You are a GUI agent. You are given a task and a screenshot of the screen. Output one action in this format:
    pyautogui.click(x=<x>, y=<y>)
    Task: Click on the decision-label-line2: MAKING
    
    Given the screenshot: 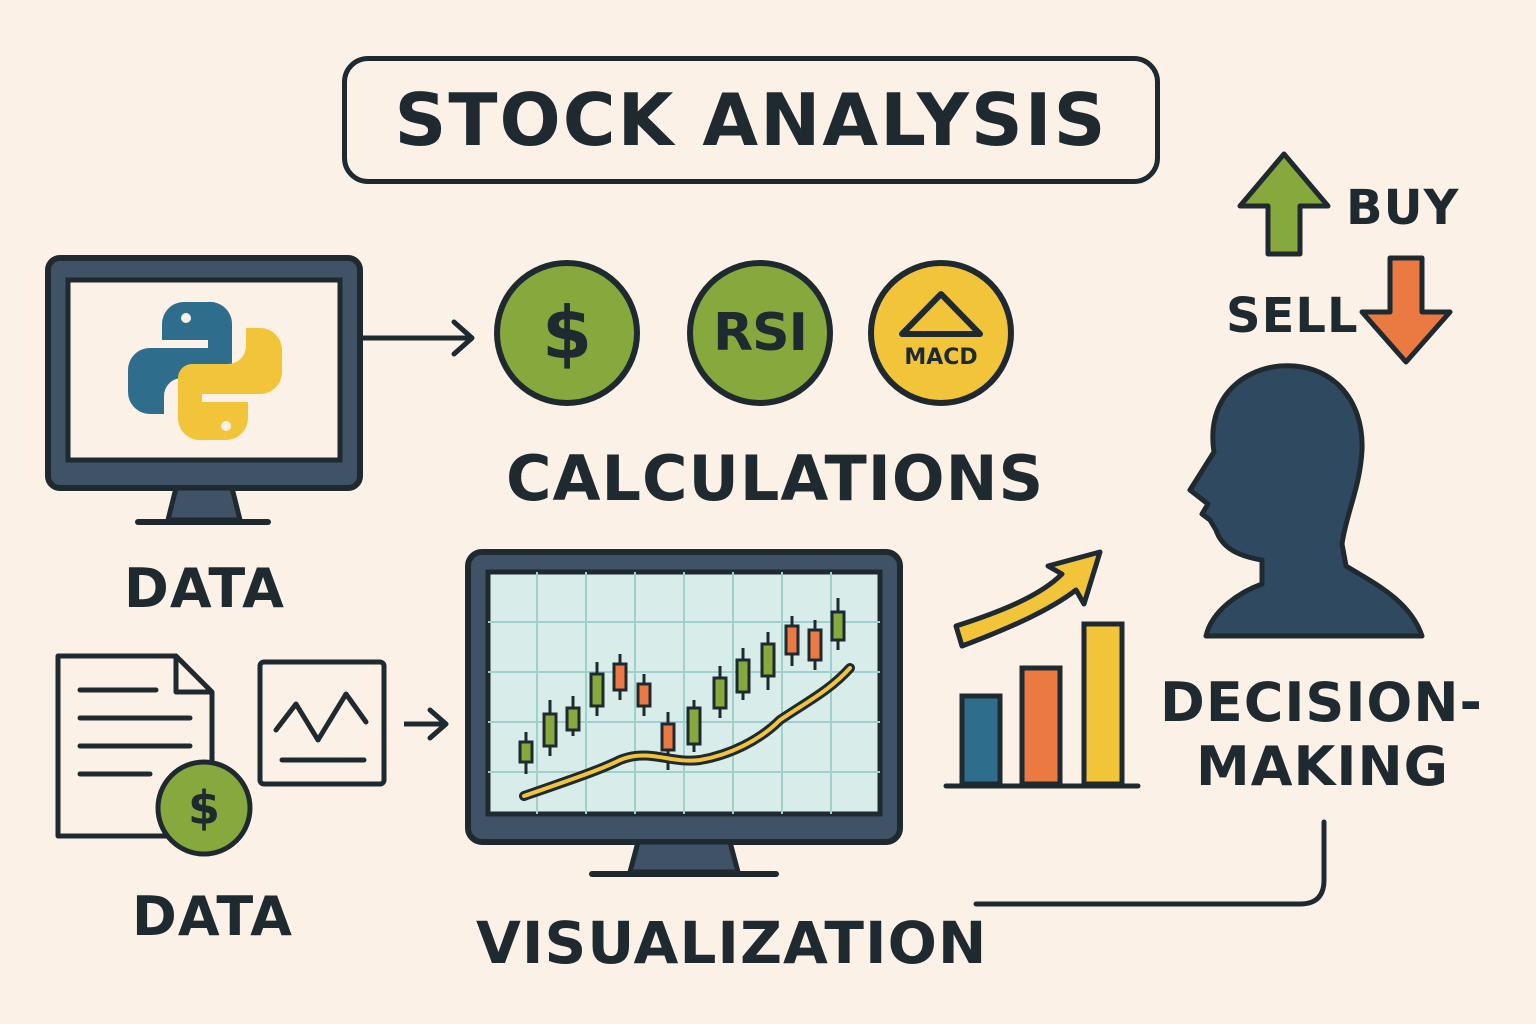 What is the action you would take?
    pyautogui.click(x=1322, y=766)
    